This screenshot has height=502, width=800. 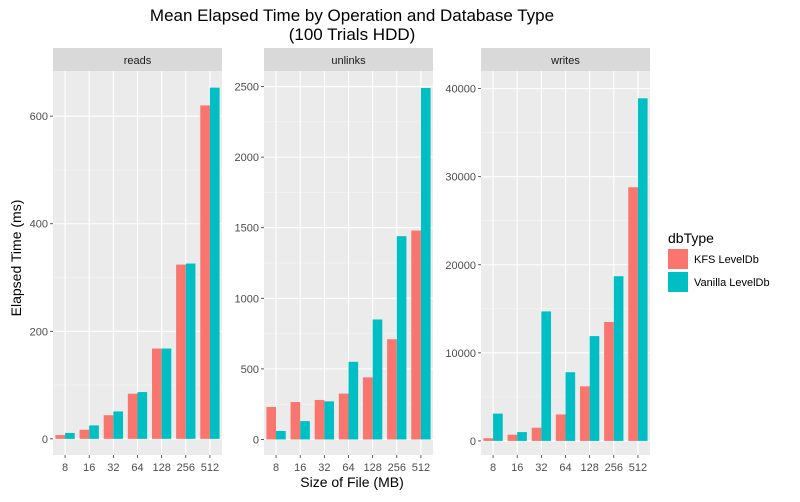 I want to click on legend-key-kfs-leveldb, so click(x=678, y=259).